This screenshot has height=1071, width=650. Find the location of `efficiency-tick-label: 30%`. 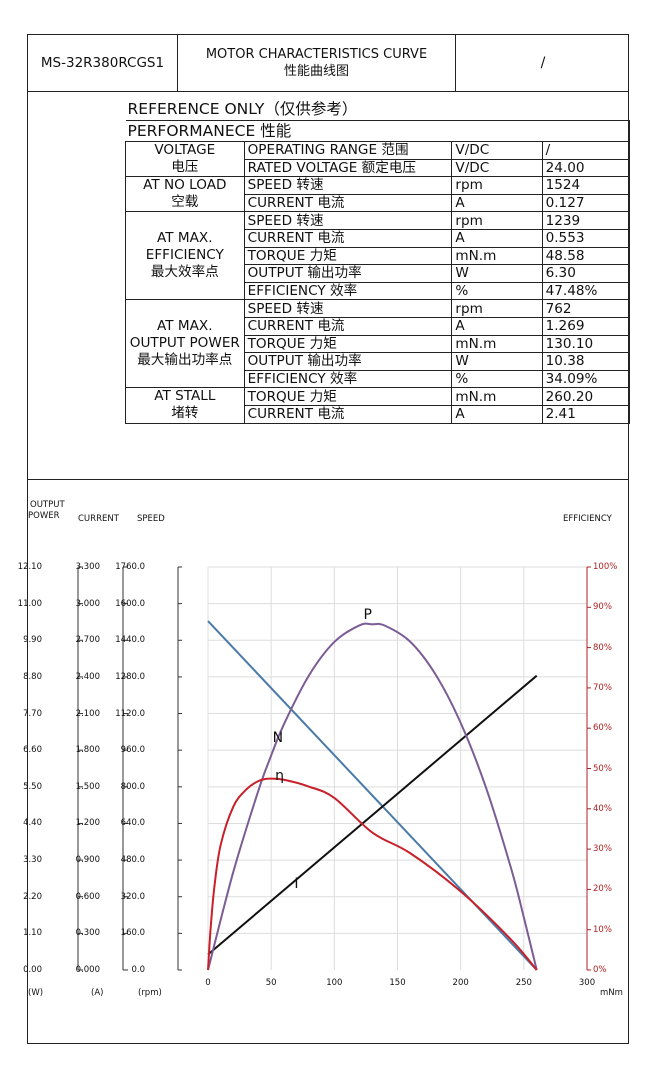

efficiency-tick-label: 30% is located at coordinates (602, 849).